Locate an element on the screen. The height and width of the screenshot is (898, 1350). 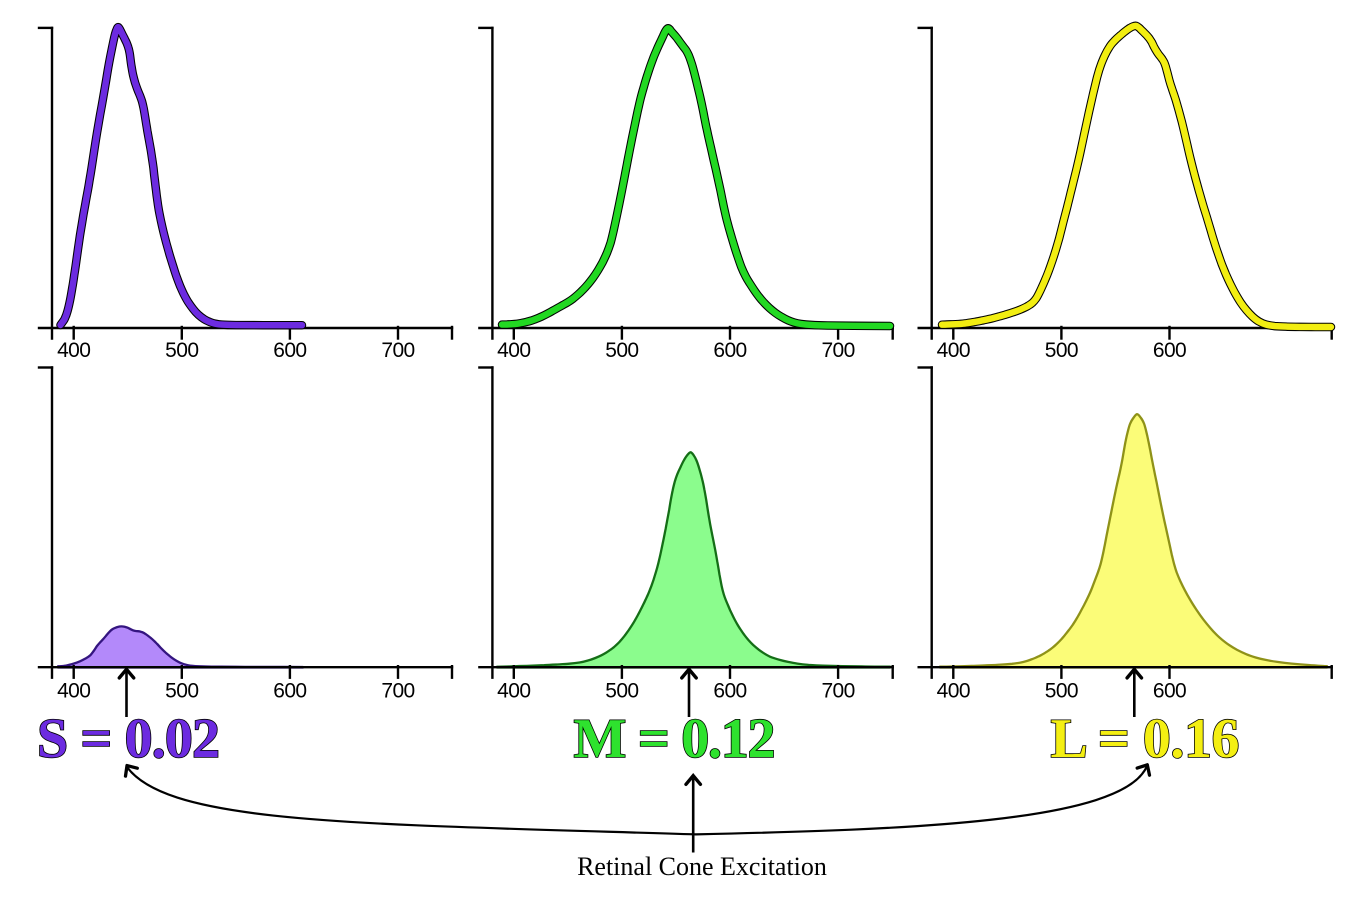
svg-text: L = 0.16 is located at coordinates (1145, 739).